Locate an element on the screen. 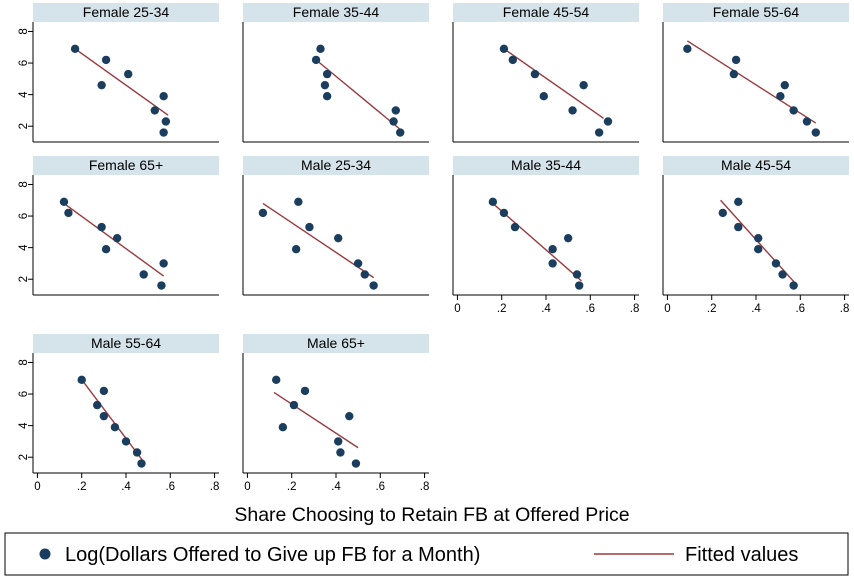  panel: Female 25-34 2 4 6 8 is located at coordinates (118, 73).